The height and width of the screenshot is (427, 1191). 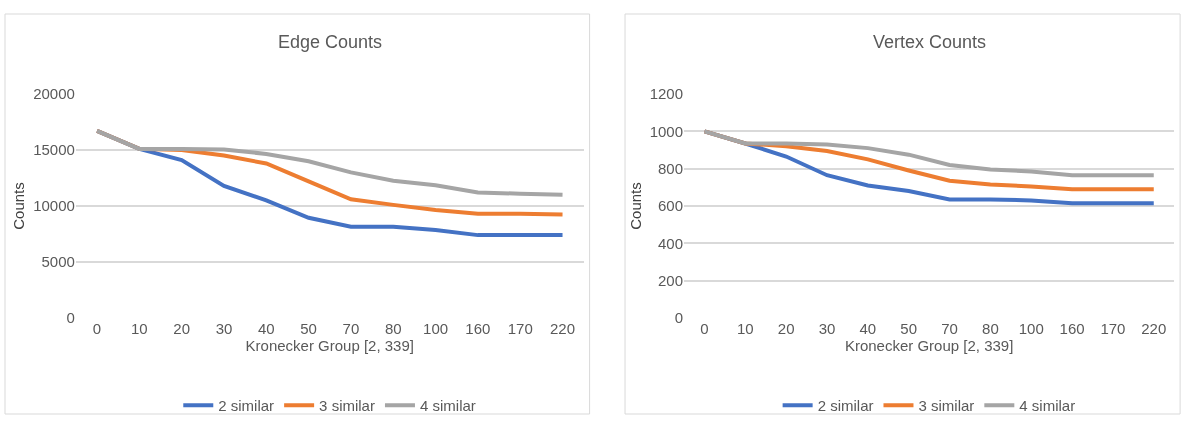 I want to click on y-tick-label: 1200, so click(x=666, y=94).